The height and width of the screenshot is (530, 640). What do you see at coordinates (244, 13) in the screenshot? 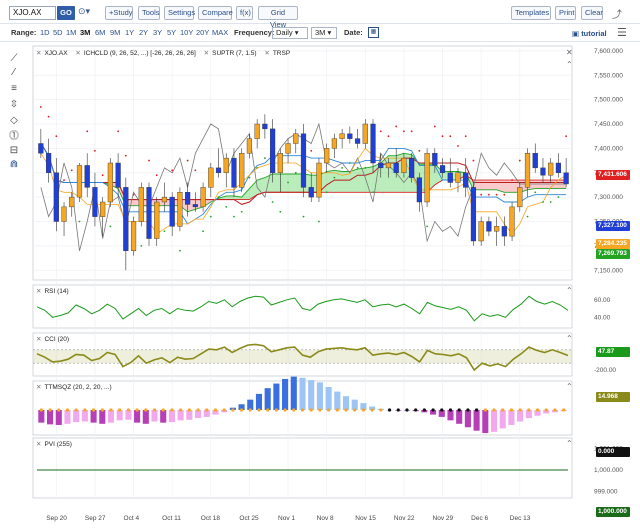
I see `function-button: f(x)` at bounding box center [244, 13].